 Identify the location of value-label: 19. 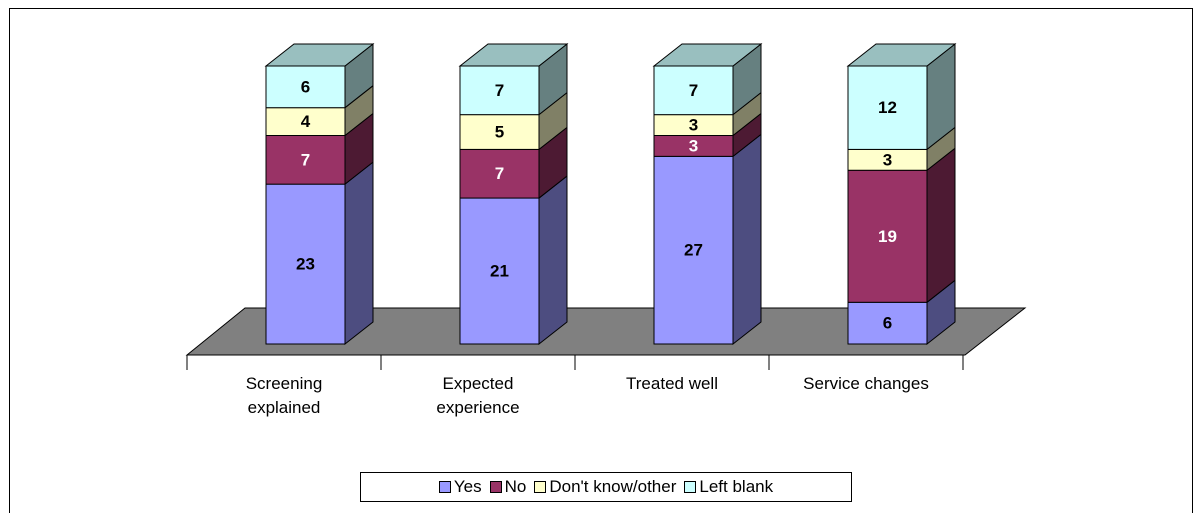
(887, 236).